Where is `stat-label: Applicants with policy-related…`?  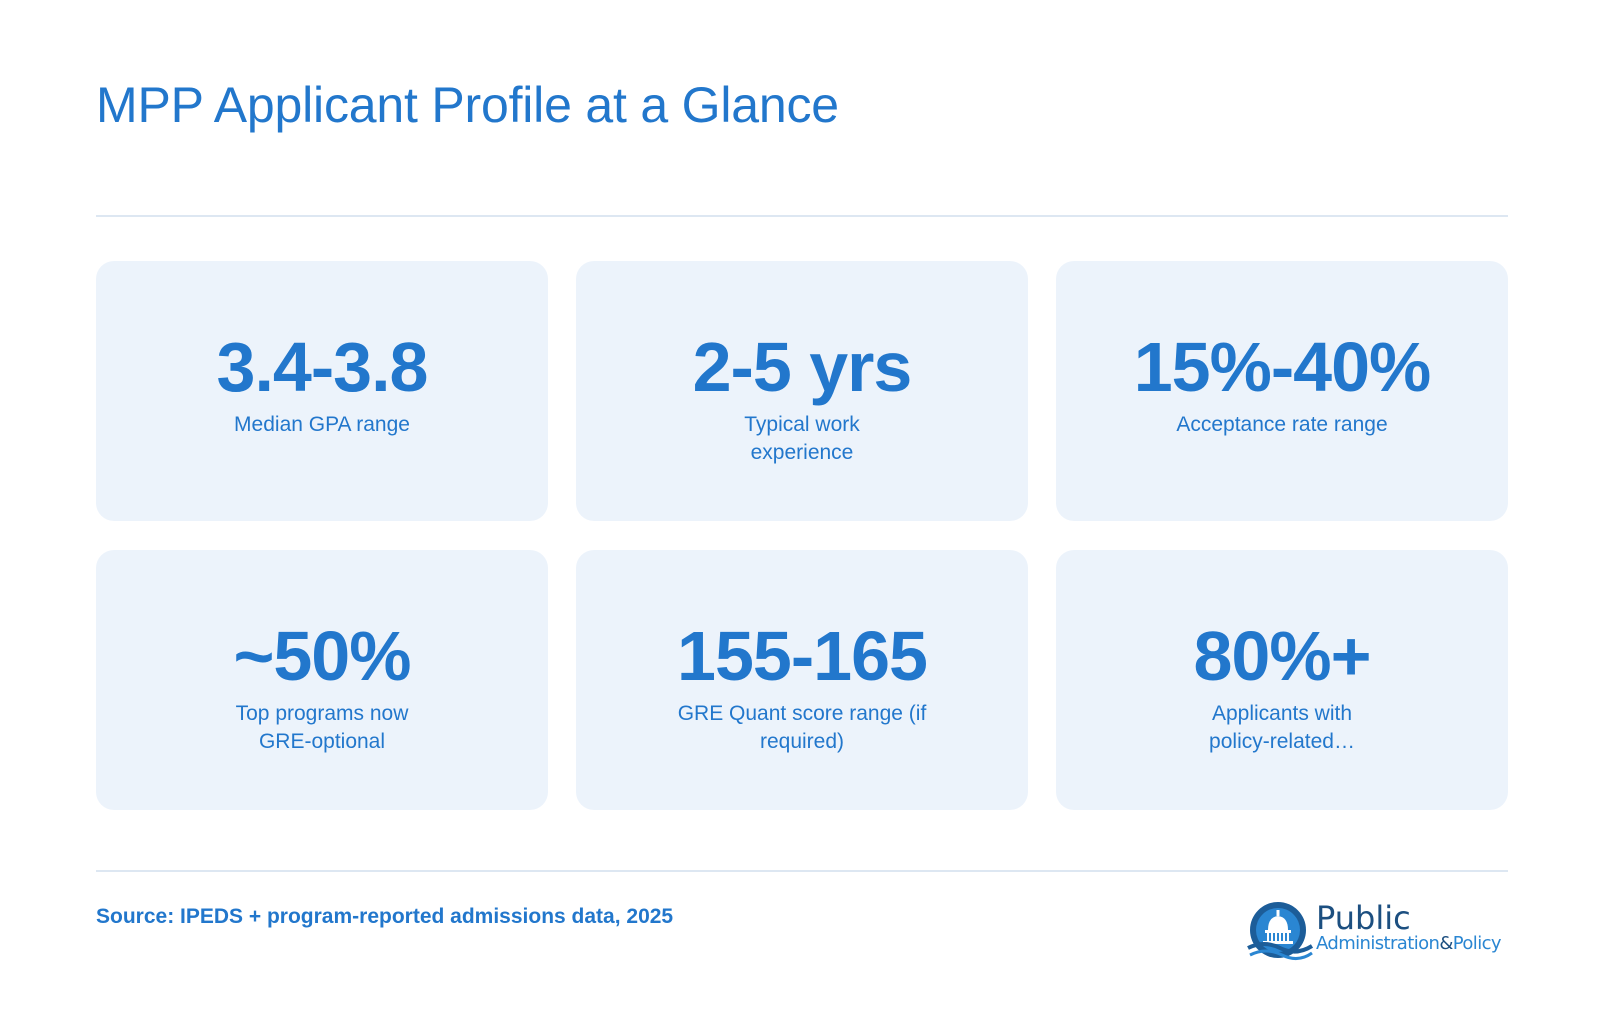 stat-label: Applicants with policy-related… is located at coordinates (1282, 727).